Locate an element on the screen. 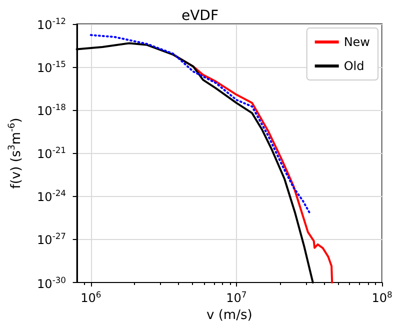 Image resolution: width=400 pixels, height=327 pixels. y-axis-title: f(v) (s3m-6) is located at coordinates (16, 153).